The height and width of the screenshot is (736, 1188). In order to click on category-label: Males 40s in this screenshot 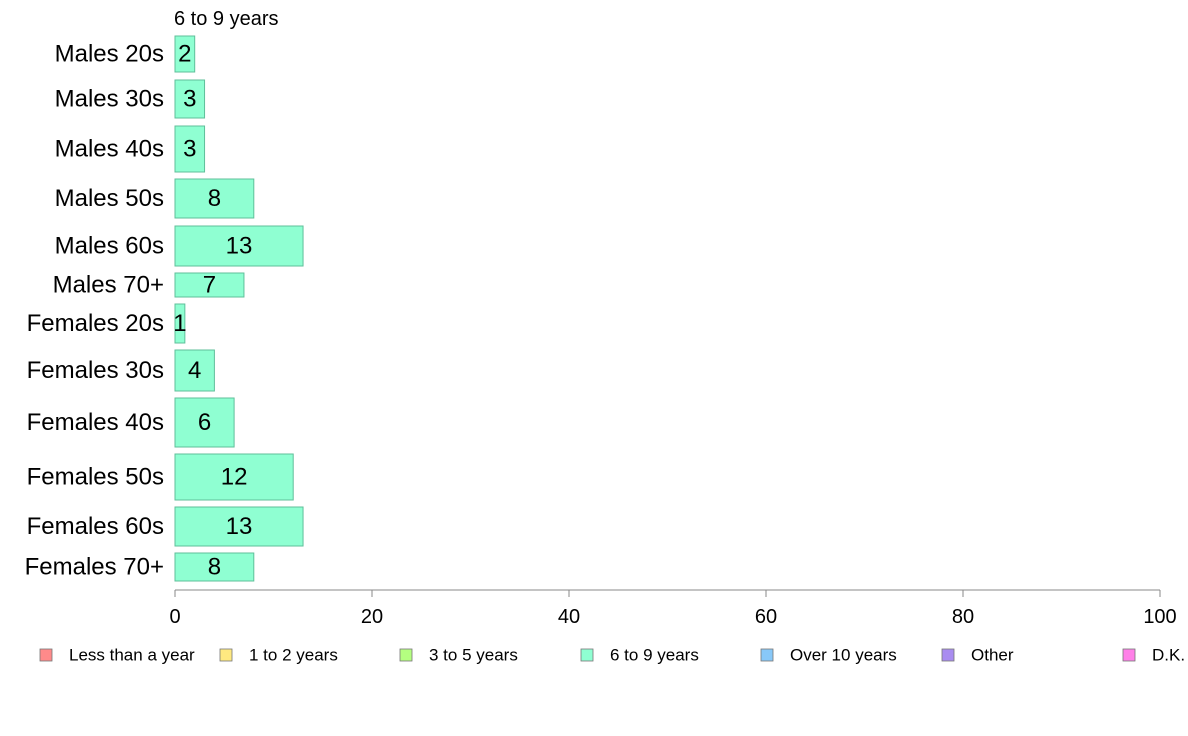, I will do `click(109, 149)`.